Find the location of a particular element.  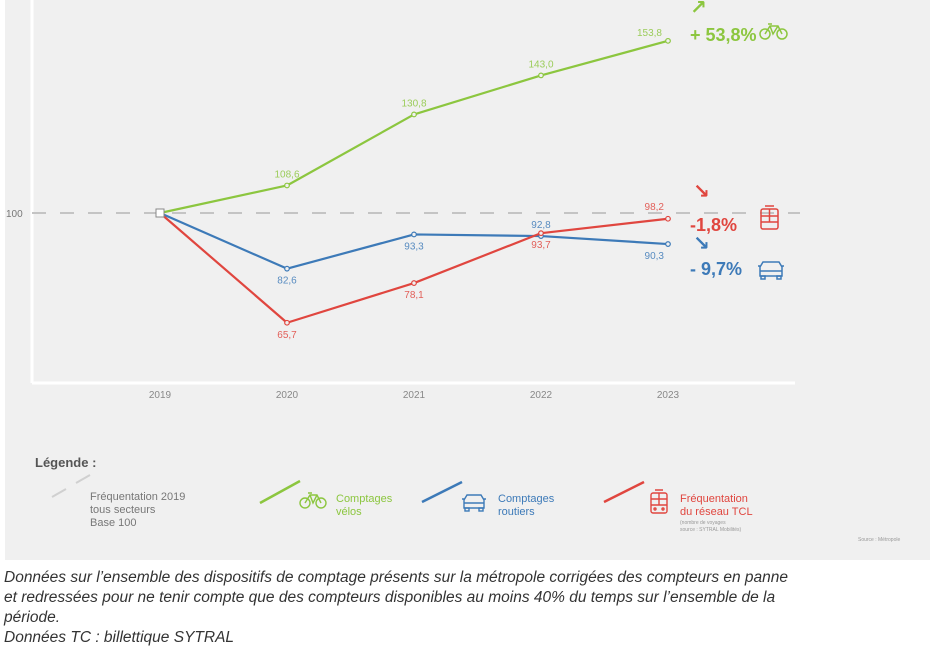

data-label-frequentation-du-reseau-tcl: 93,7 is located at coordinates (541, 245).